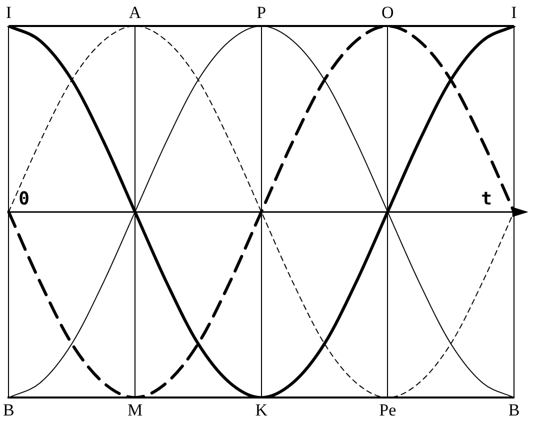  Describe the element at coordinates (388, 12) in the screenshot. I see `text: O` at that location.